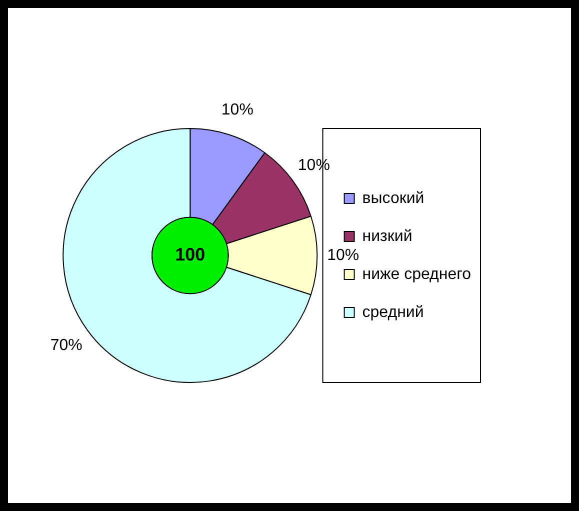 The height and width of the screenshot is (511, 579). I want to click on legend-label: средний, so click(393, 312).